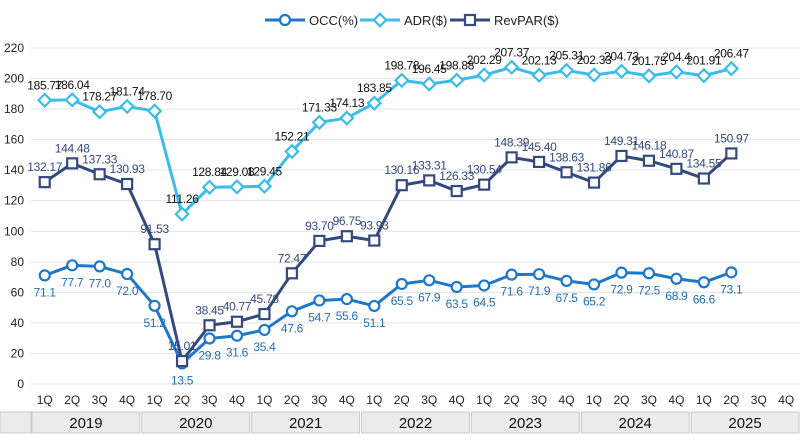  What do you see at coordinates (425, 20) in the screenshot?
I see `legend-label: ADR($)` at bounding box center [425, 20].